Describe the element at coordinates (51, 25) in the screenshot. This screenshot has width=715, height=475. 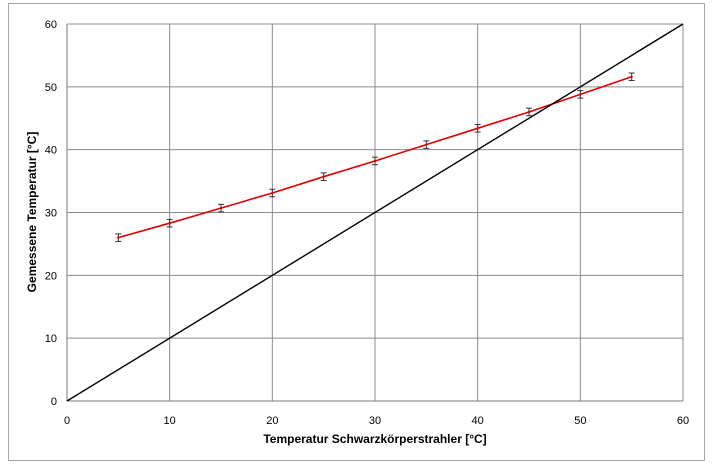
I see `y-tick-label: 60` at that location.